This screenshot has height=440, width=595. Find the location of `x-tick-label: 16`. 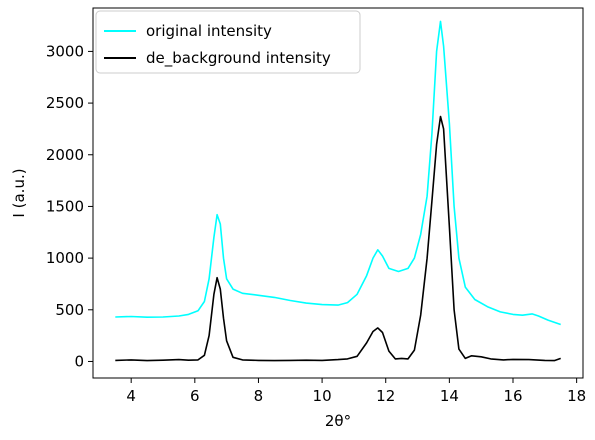

x-tick-label: 16 is located at coordinates (512, 396).